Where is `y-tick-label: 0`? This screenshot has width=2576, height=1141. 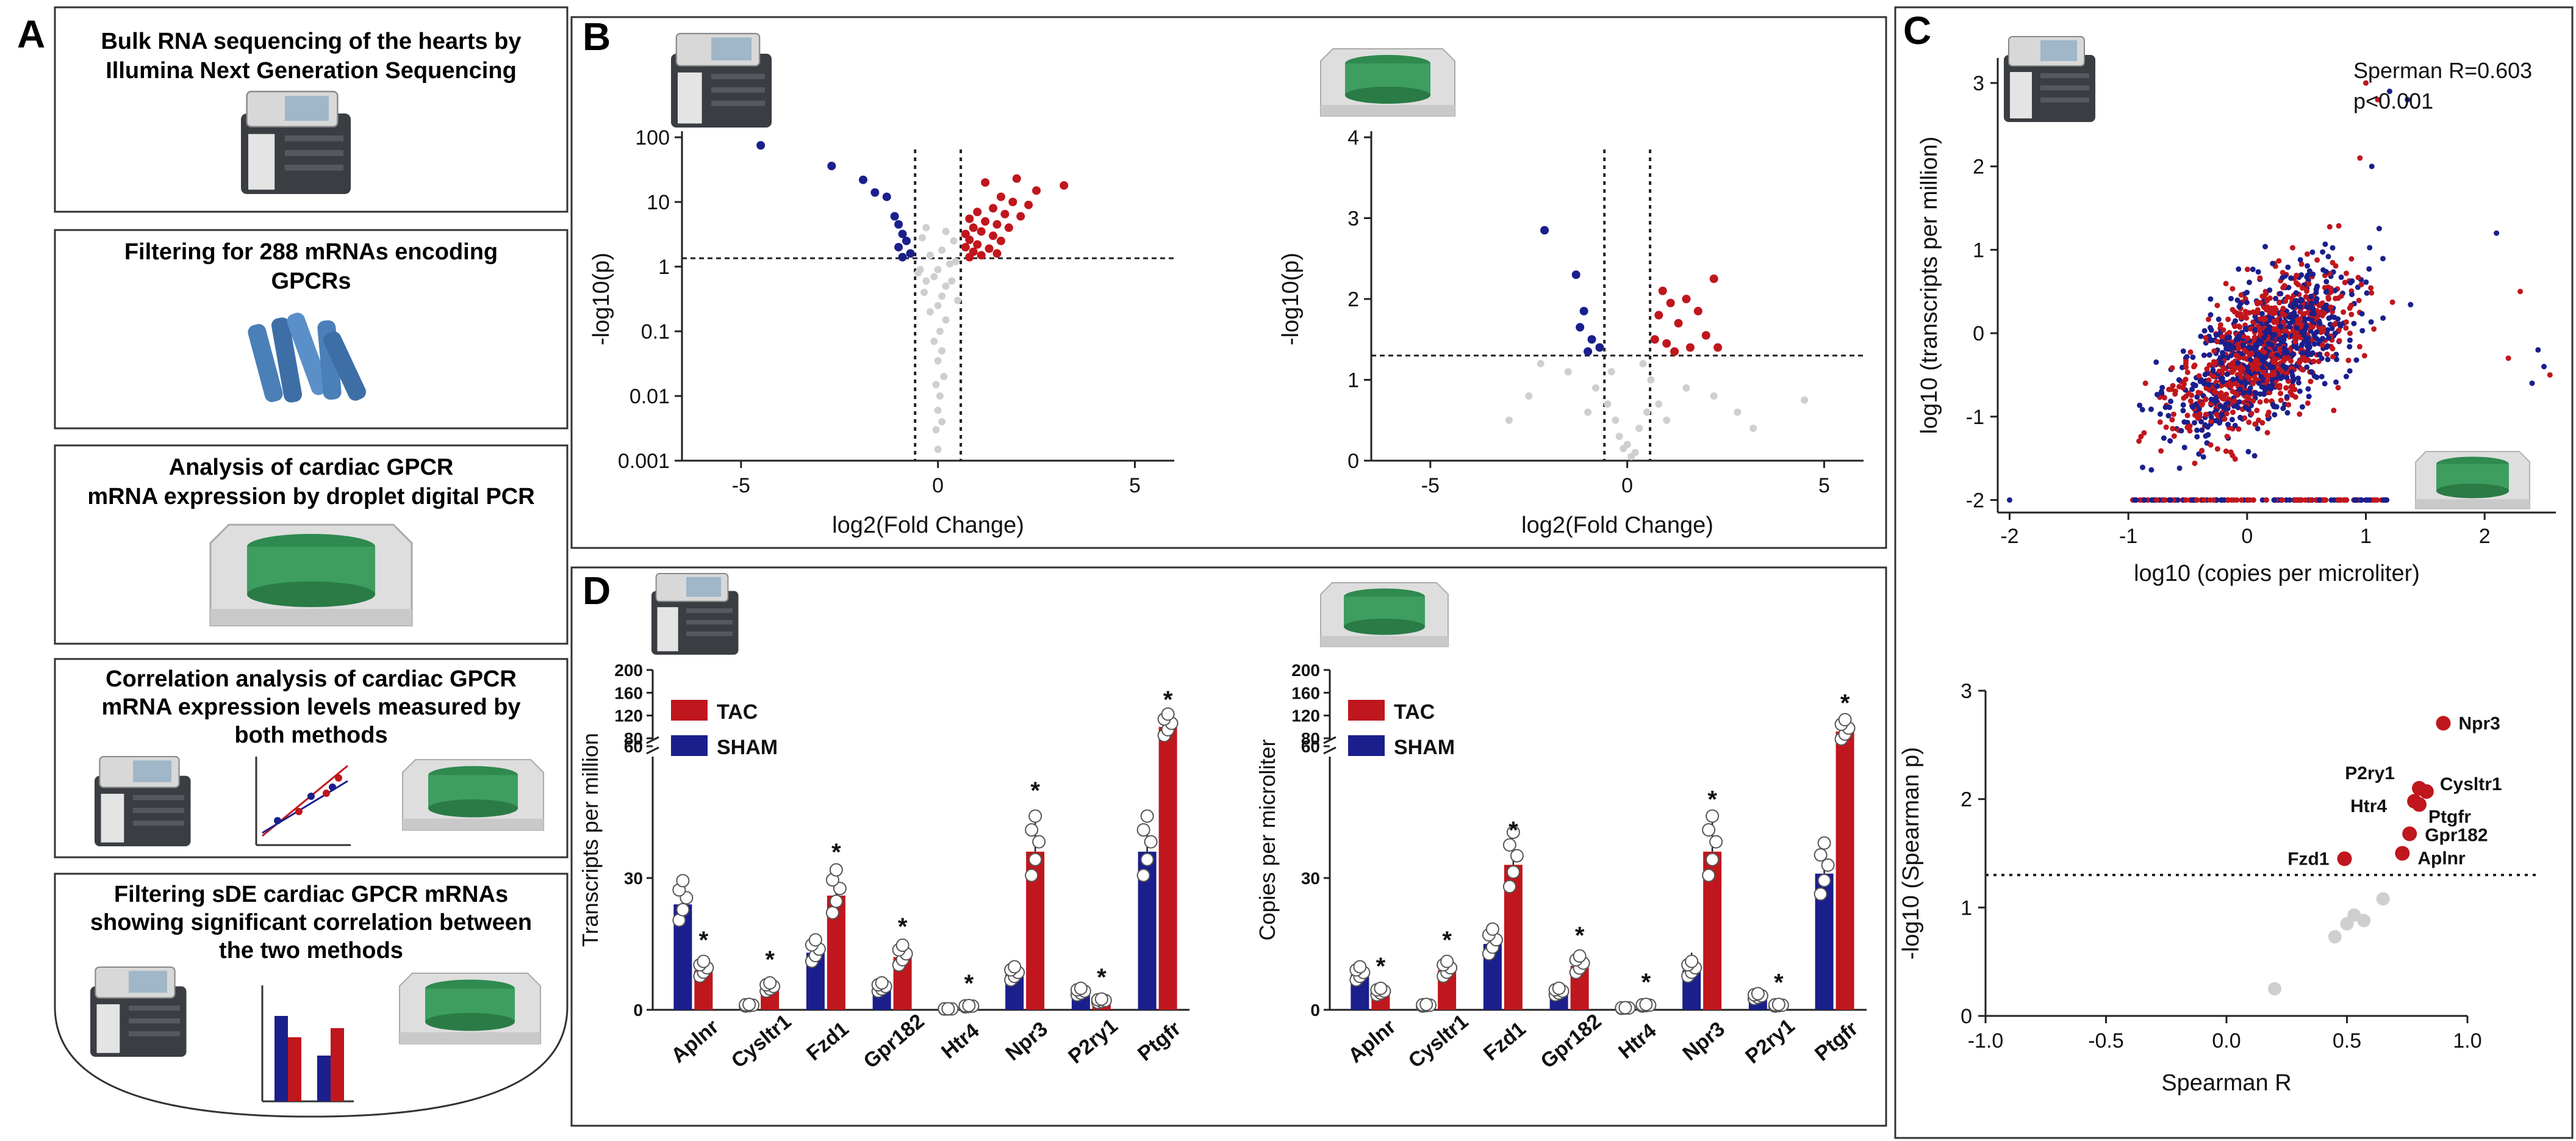 y-tick-label: 0 is located at coordinates (1353, 461).